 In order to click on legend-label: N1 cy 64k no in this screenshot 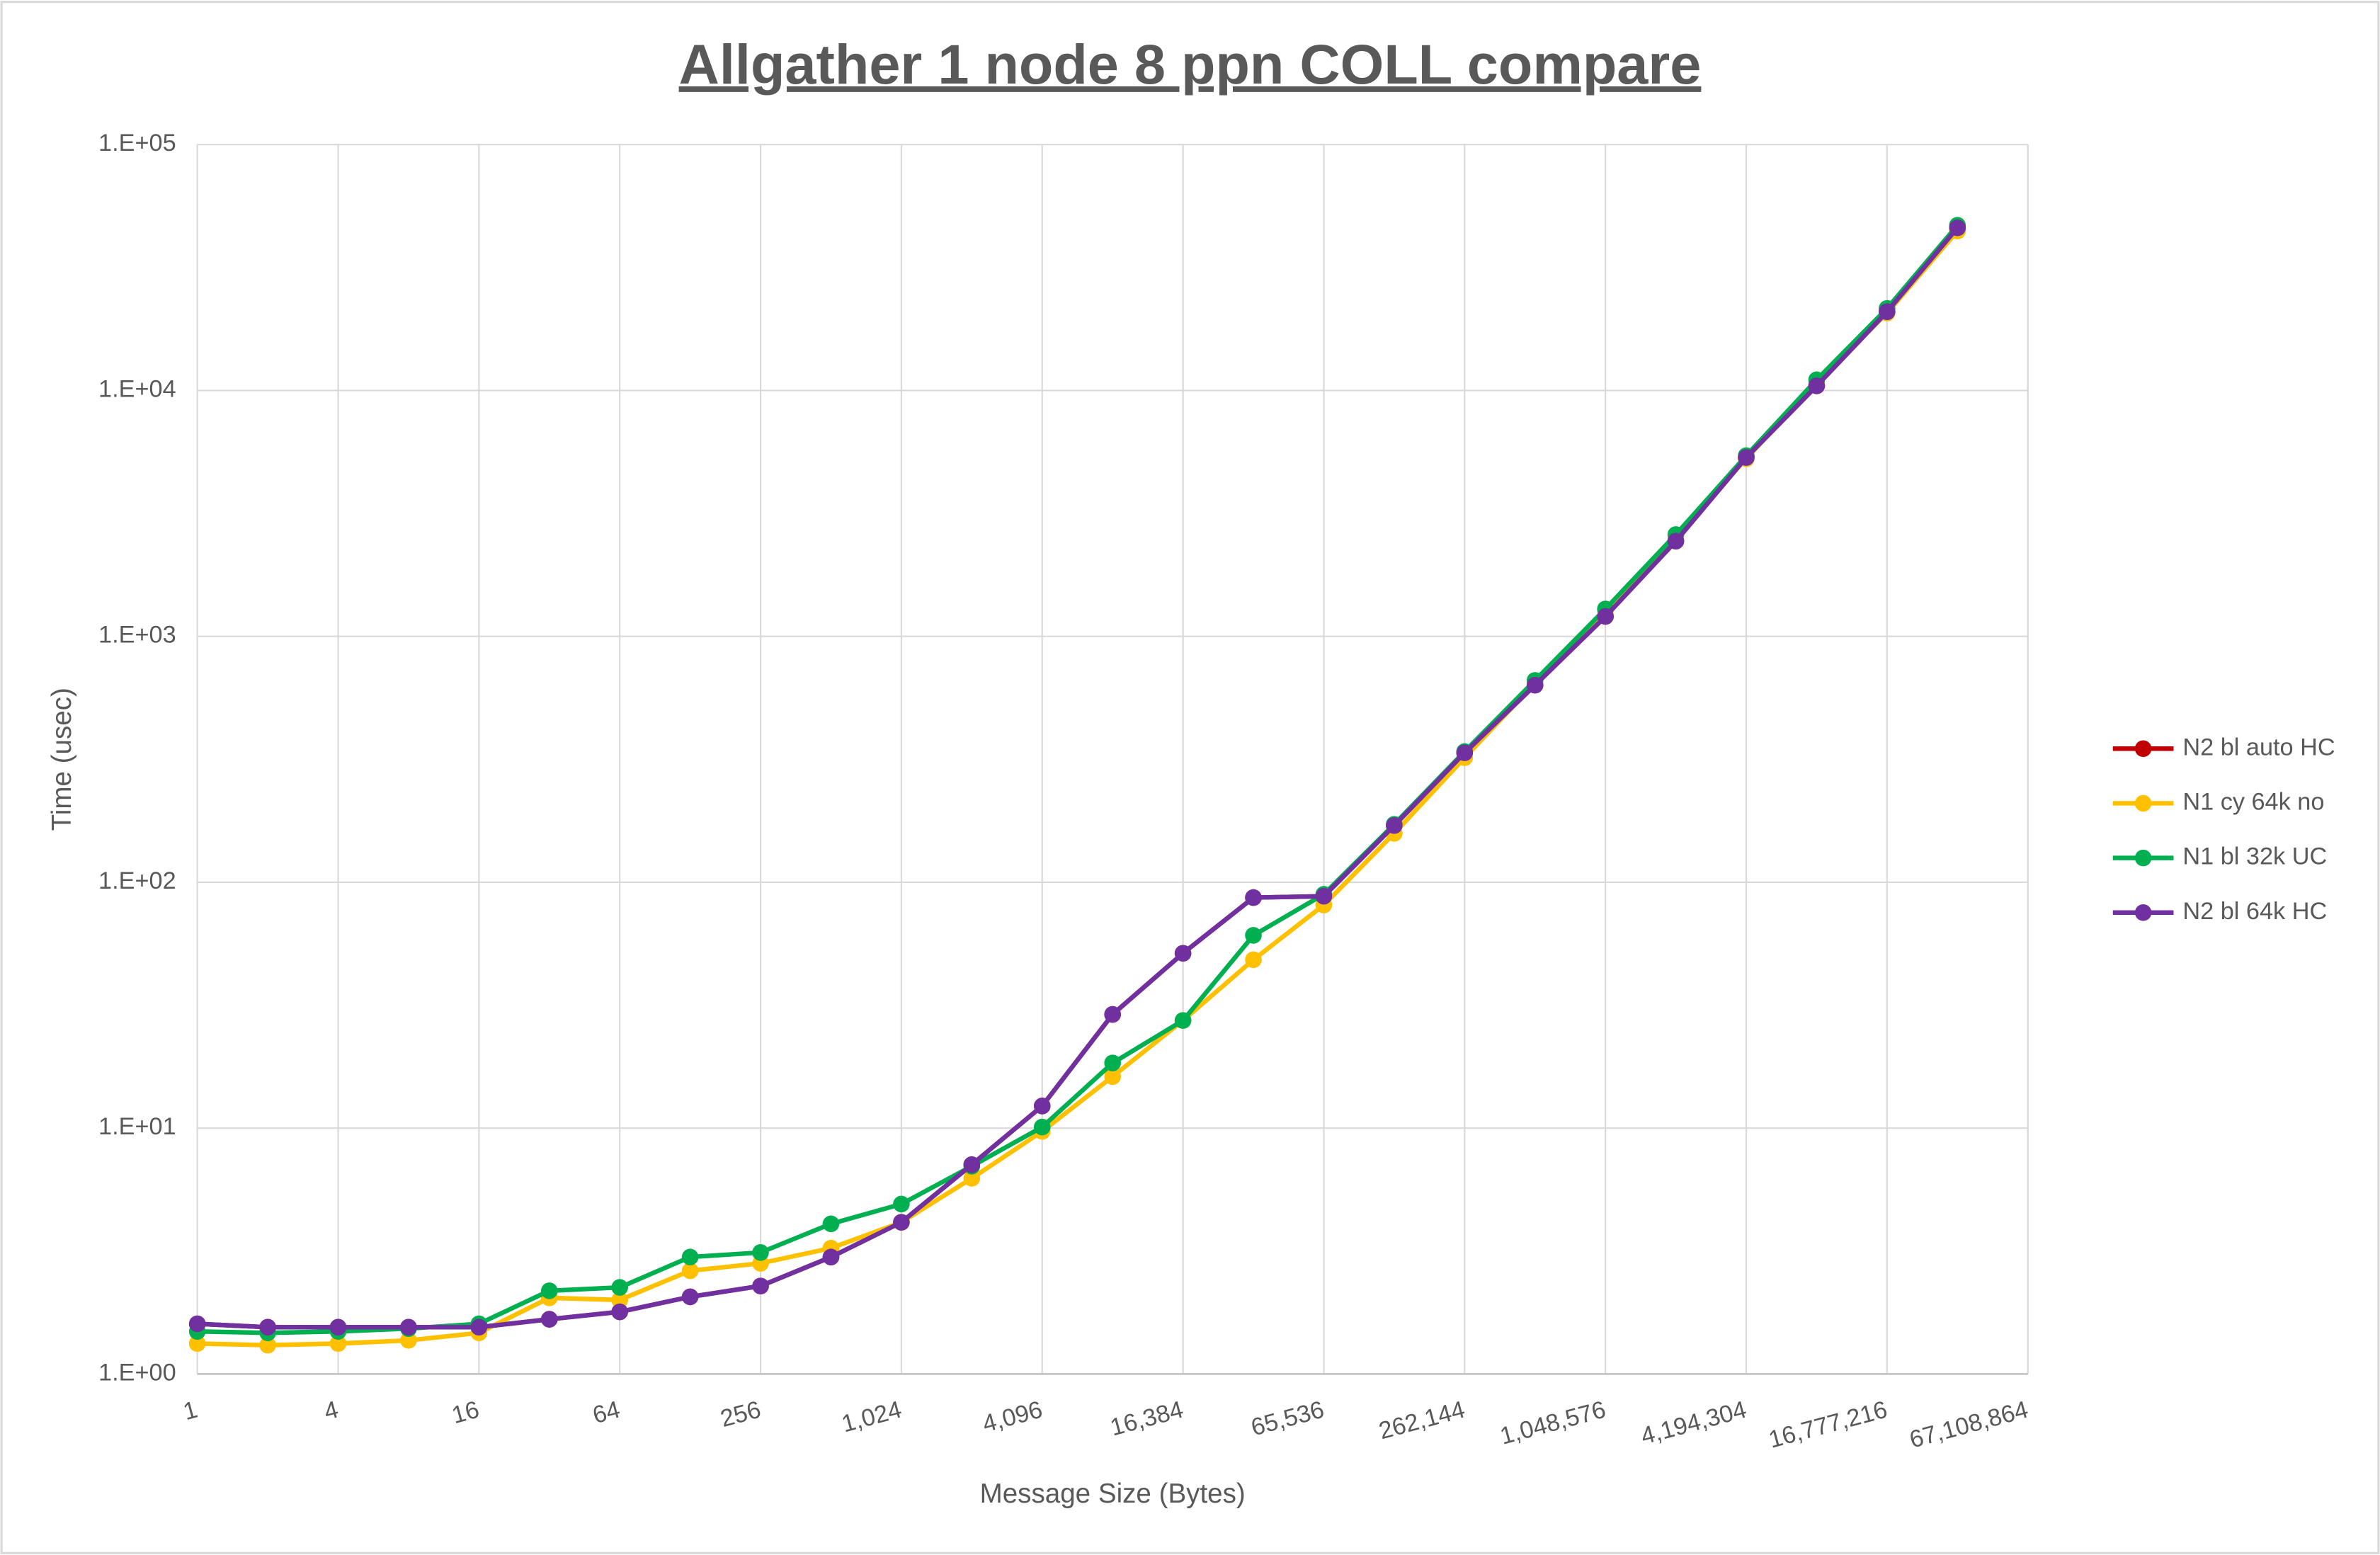, I will do `click(2253, 803)`.